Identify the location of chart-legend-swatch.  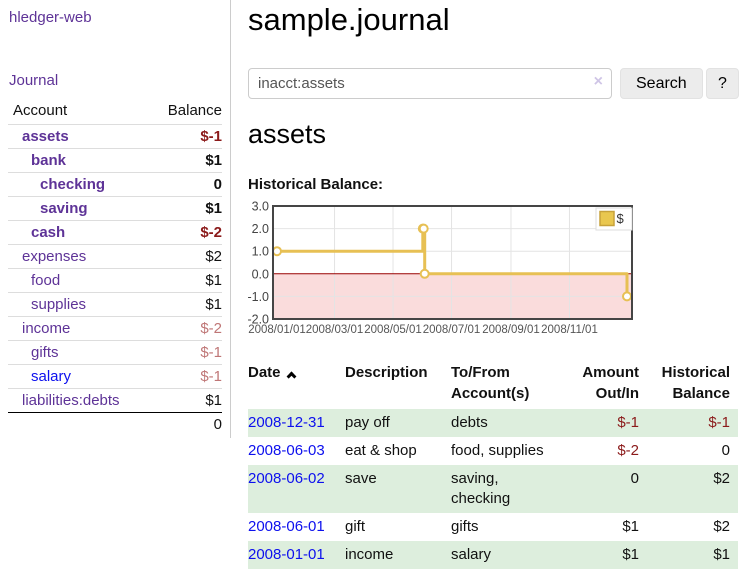
(607, 218).